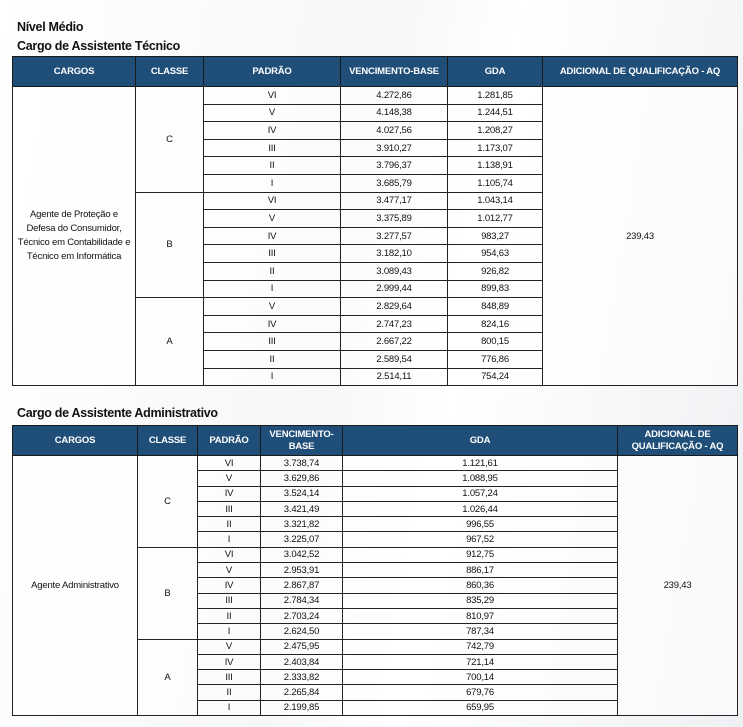 The image size is (743, 727). Describe the element at coordinates (495, 341) in the screenshot. I see `gda-cell: 800,15` at that location.